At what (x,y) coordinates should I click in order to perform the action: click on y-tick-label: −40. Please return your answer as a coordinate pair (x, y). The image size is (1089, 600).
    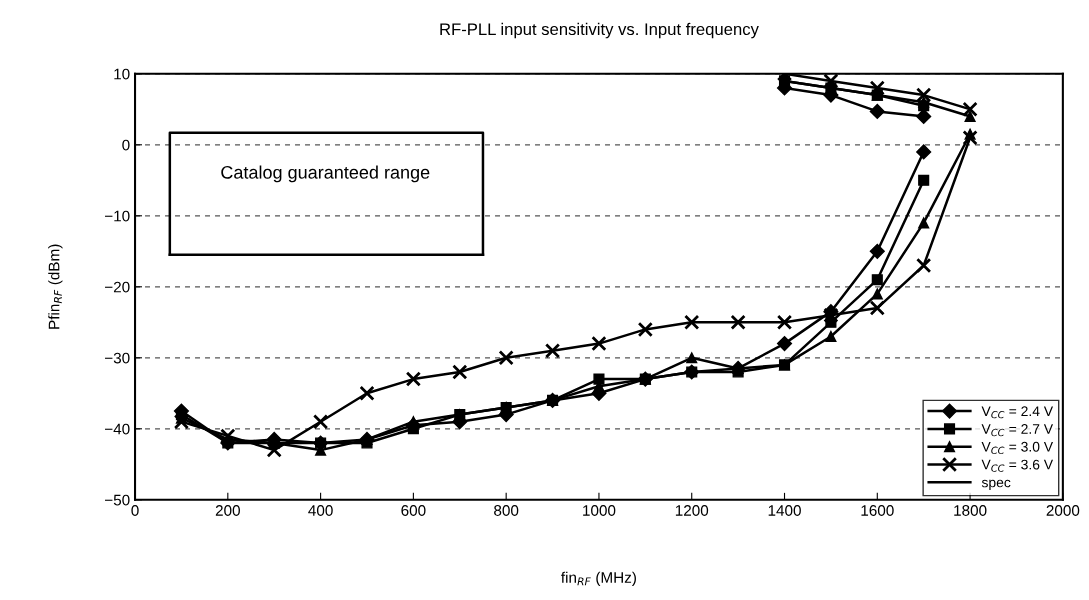
    Looking at the image, I should click on (117, 429).